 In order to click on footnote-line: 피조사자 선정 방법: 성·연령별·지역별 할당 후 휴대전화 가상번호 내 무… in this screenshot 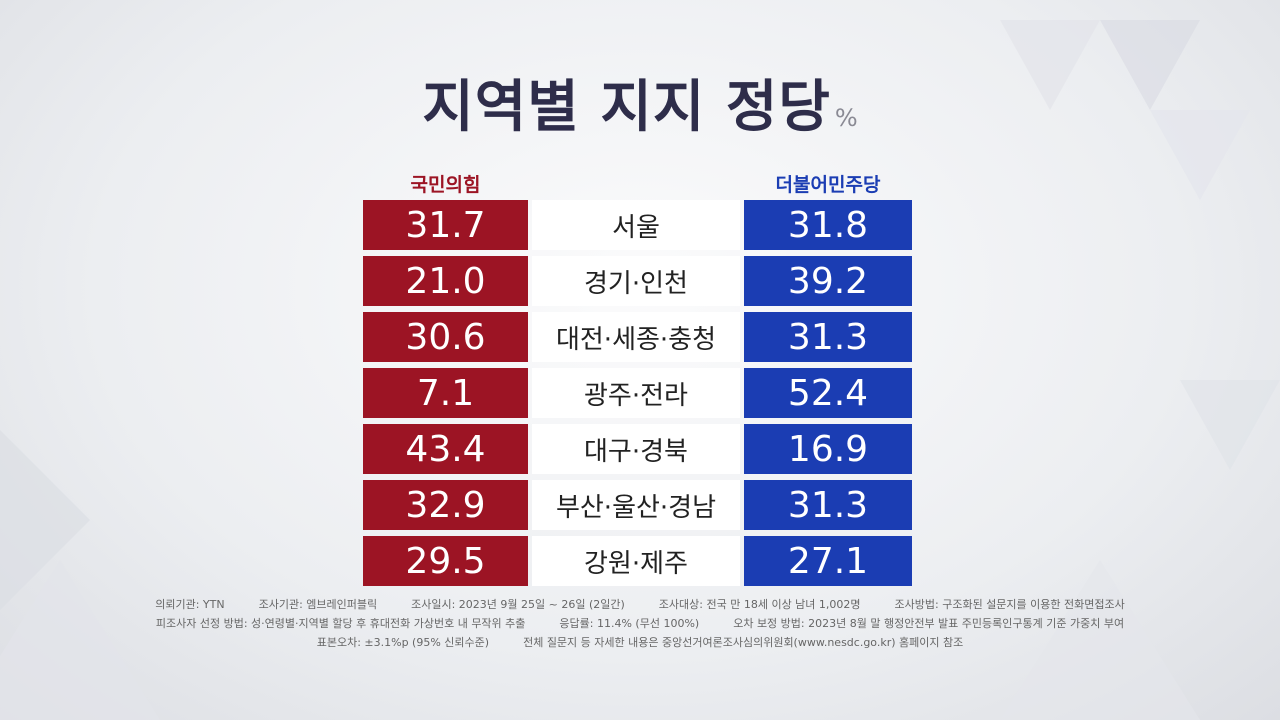, I will do `click(640, 624)`.